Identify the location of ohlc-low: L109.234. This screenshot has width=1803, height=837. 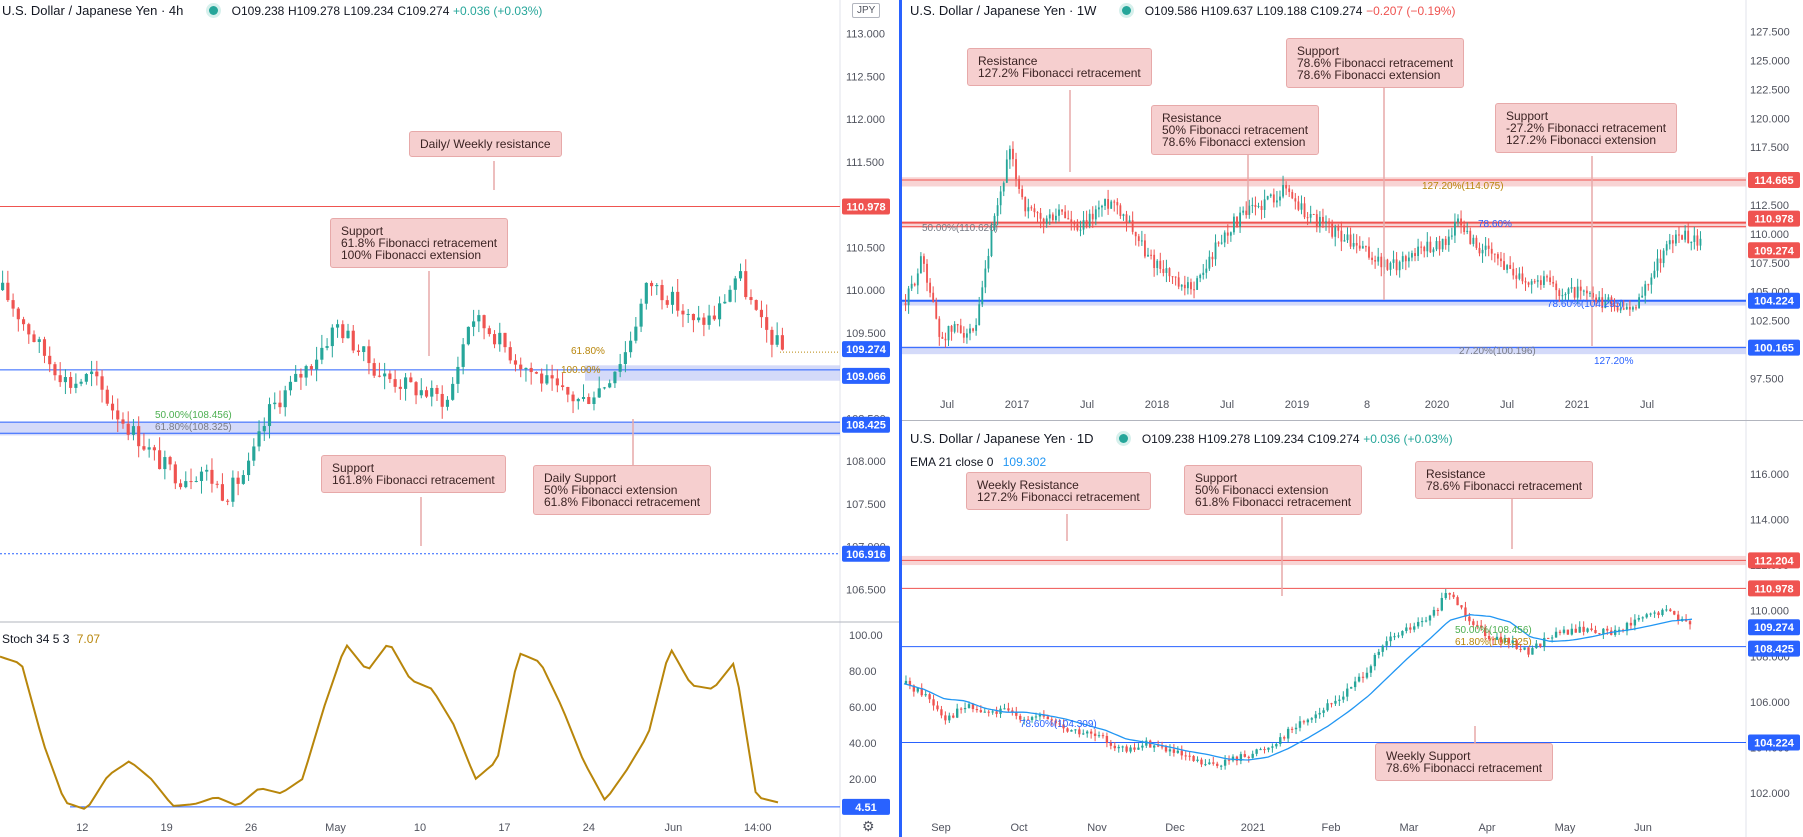
(1278, 439).